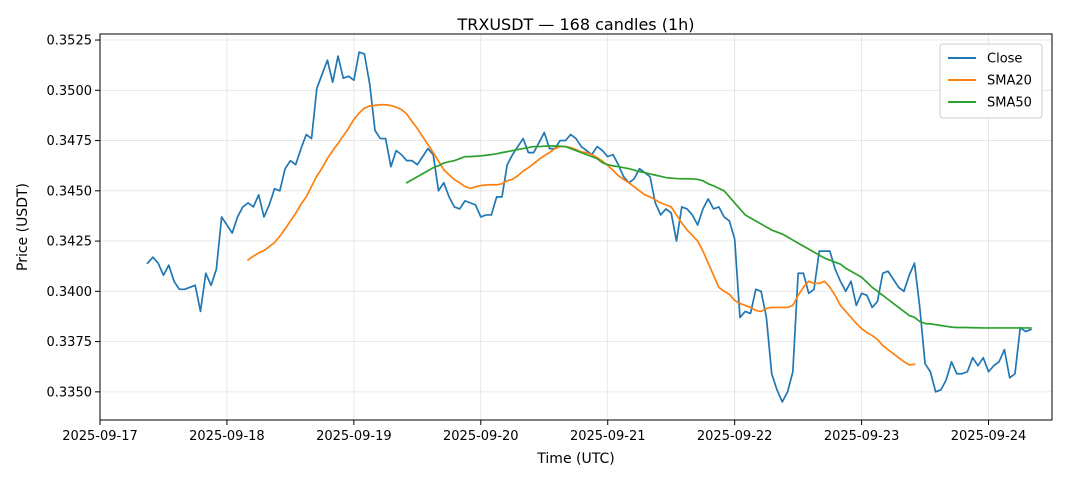  Describe the element at coordinates (1004, 59) in the screenshot. I see `legend-label: Close` at that location.